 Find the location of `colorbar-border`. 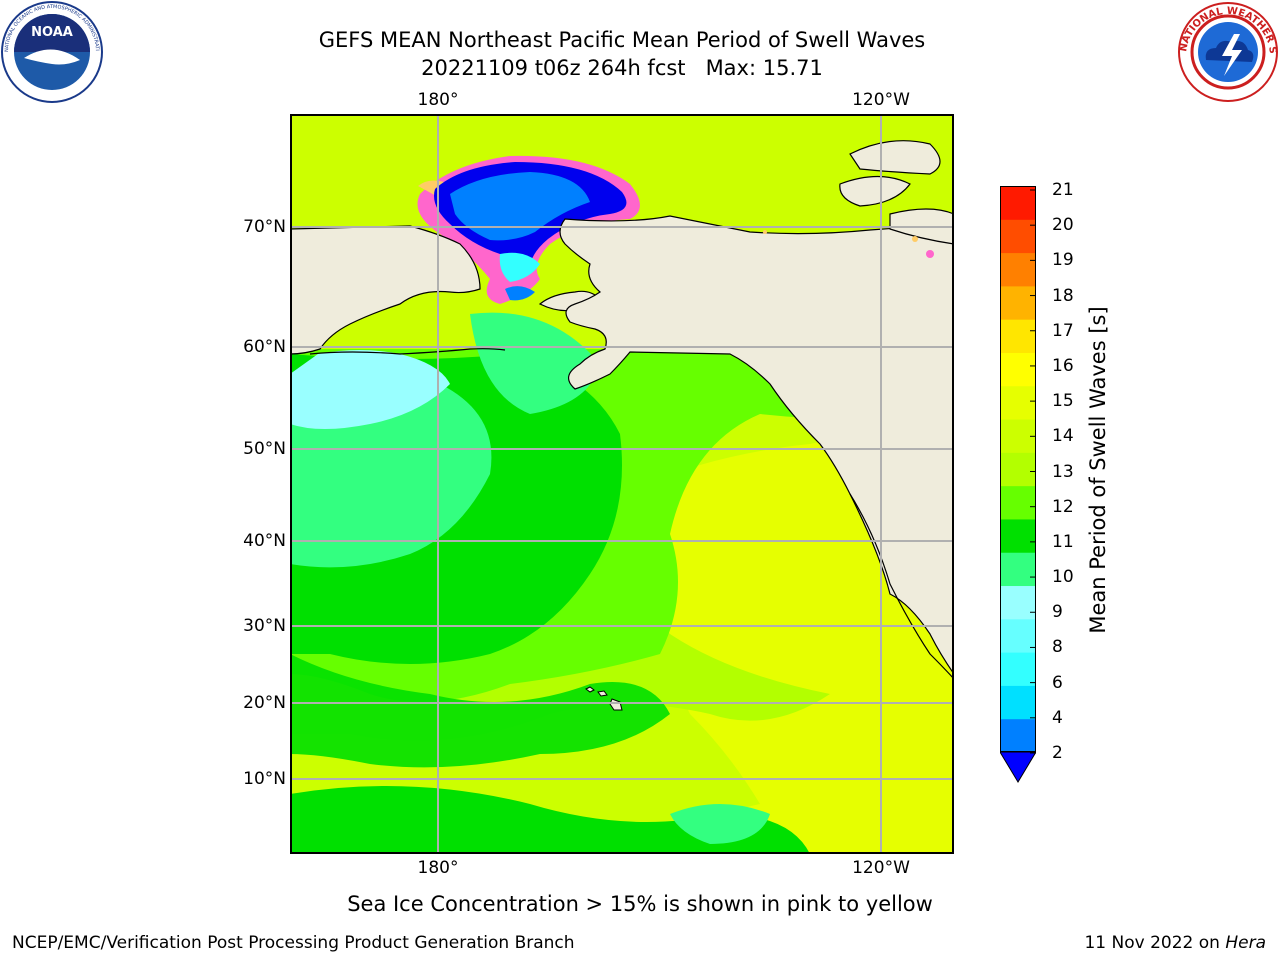

colorbar-border is located at coordinates (1018, 469).